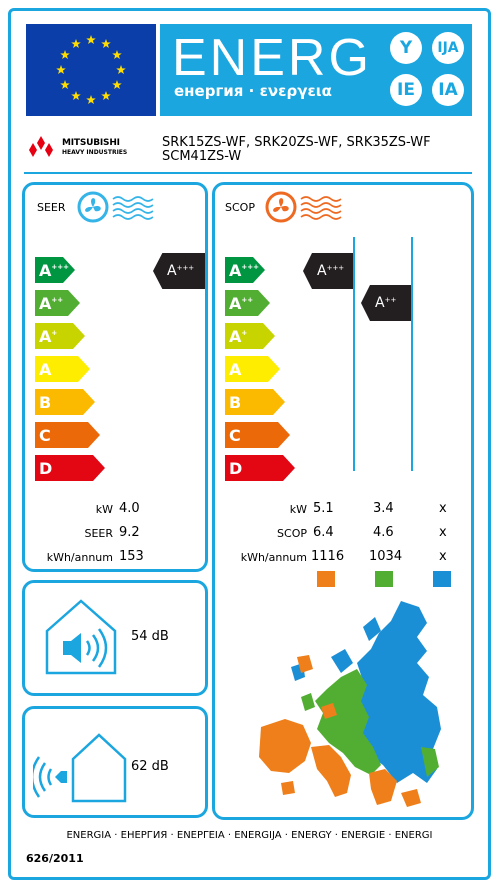  Describe the element at coordinates (67, 435) in the screenshot. I see `cooling-scale-arrow-5: C` at that location.